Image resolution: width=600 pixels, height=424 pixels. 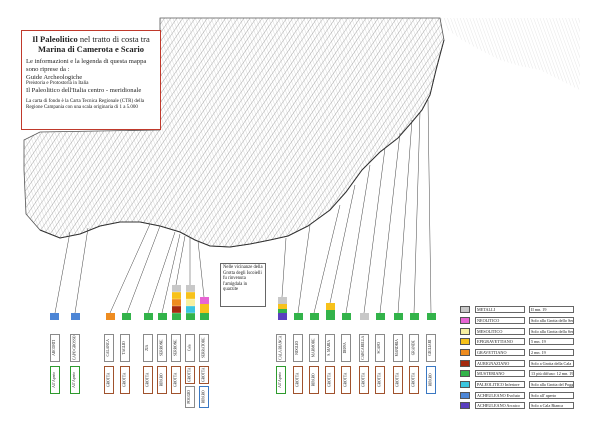 I want to click on site-card-name: SERRATORE, so click(x=204, y=348).